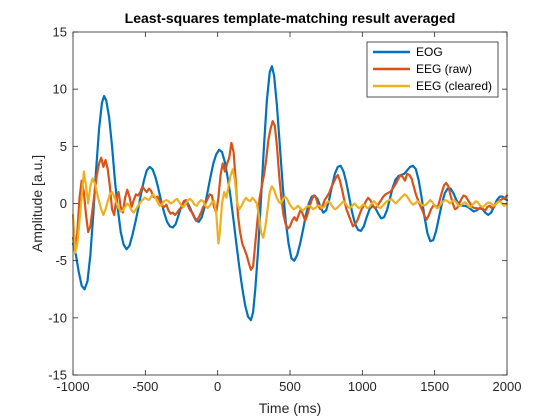 The image size is (560, 420). What do you see at coordinates (72, 386) in the screenshot?
I see `x-tick-label: -1000` at bounding box center [72, 386].